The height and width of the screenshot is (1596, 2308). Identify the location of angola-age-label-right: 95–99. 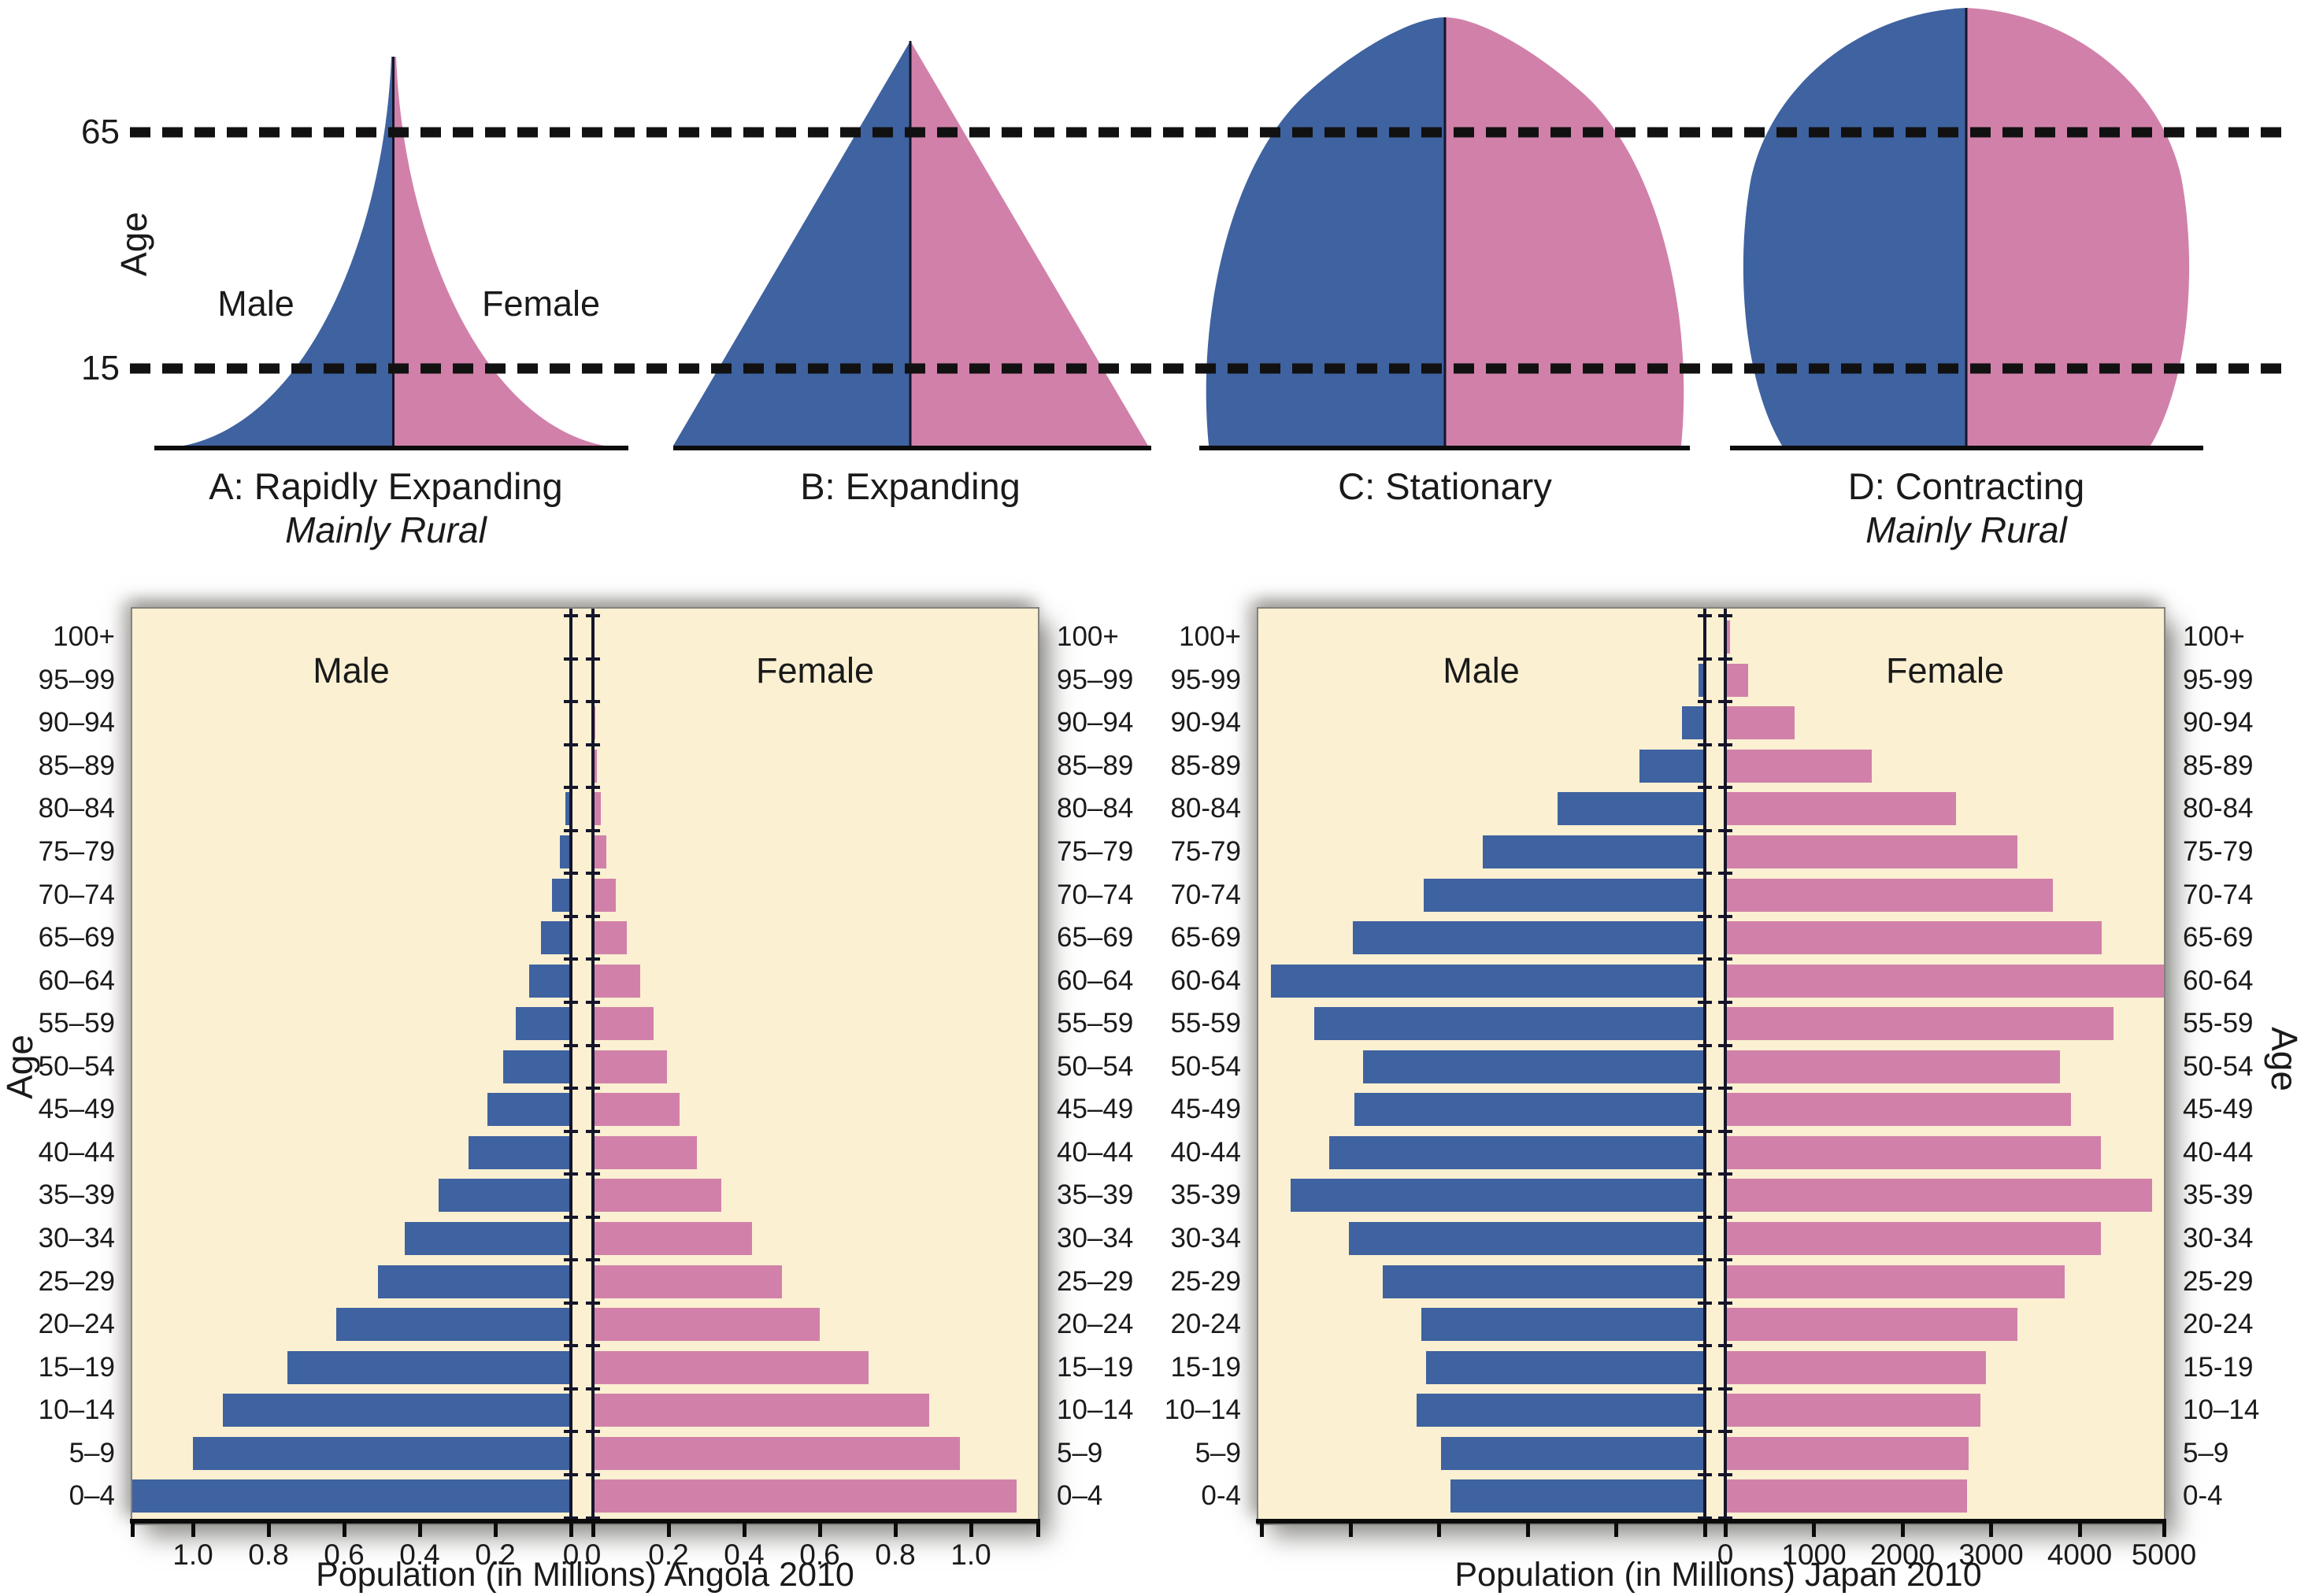
(1095, 679).